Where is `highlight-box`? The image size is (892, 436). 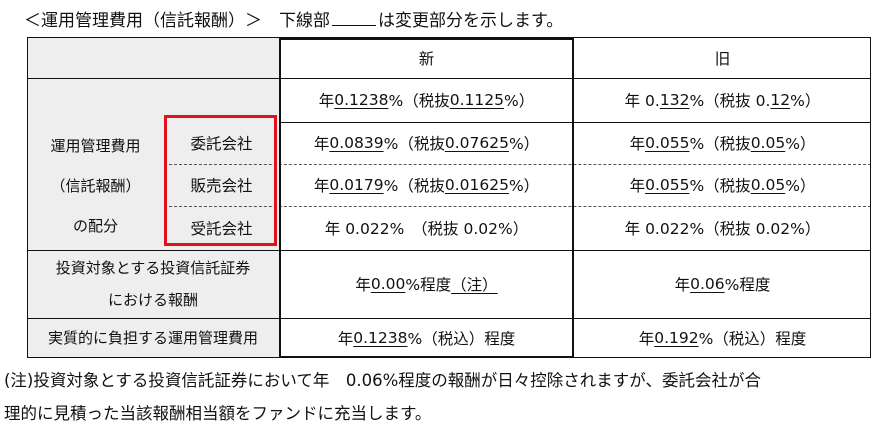
highlight-box is located at coordinates (220, 180).